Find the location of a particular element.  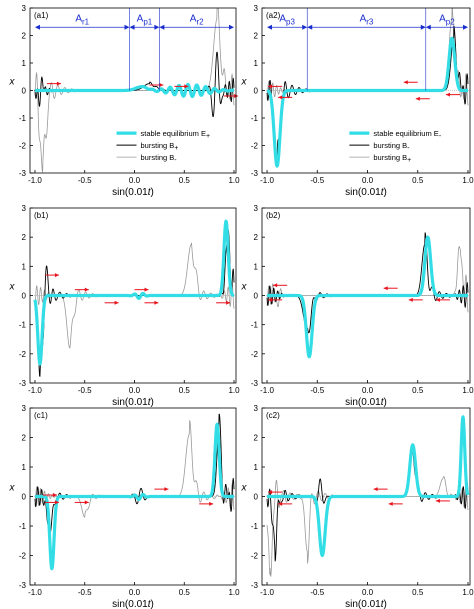

panel-c2-arrow-4-head is located at coordinates (390, 503).